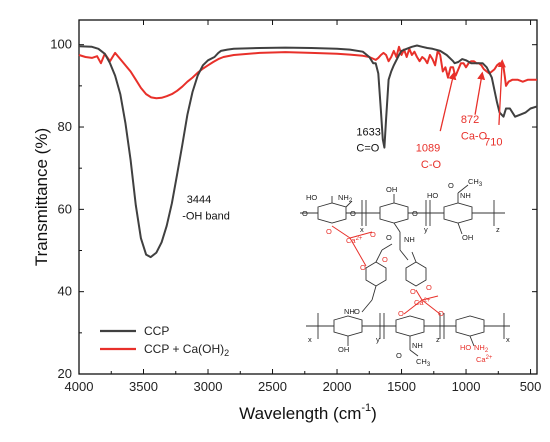 Image resolution: width=550 pixels, height=442 pixels. I want to click on x-axis-title: Wavelength (cm-1), so click(308, 412).